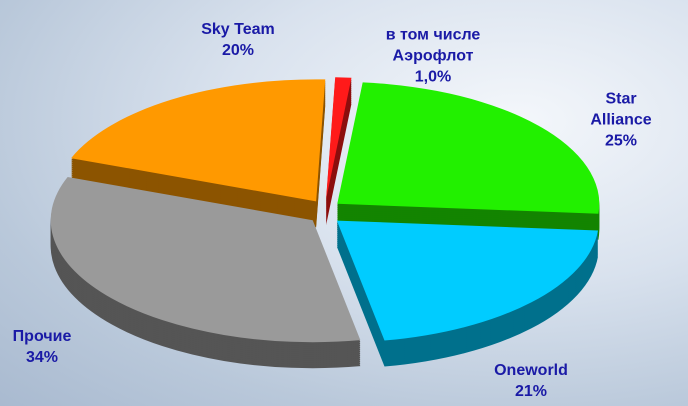 The width and height of the screenshot is (688, 406). I want to click on category-name: Прочие, so click(42, 336).